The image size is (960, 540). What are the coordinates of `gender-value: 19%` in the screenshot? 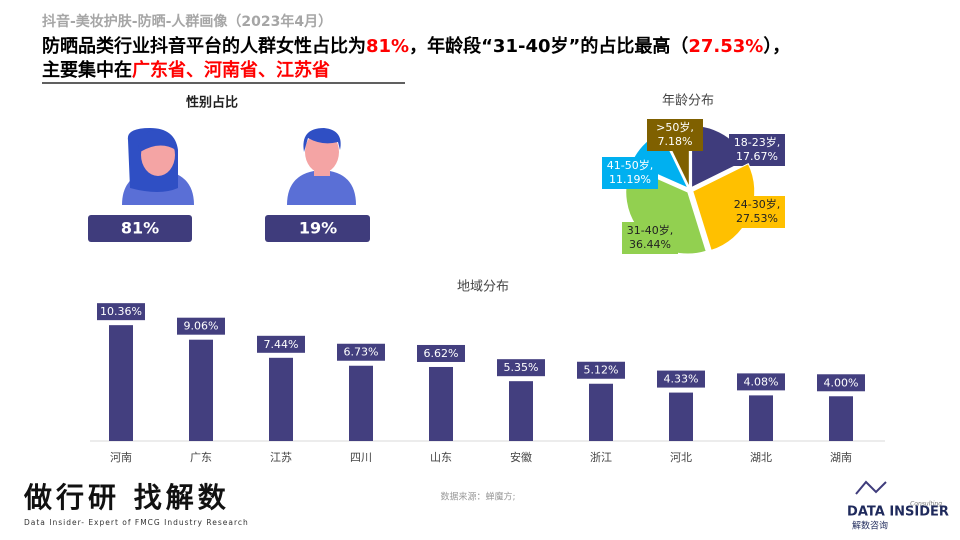 It's located at (318, 228).